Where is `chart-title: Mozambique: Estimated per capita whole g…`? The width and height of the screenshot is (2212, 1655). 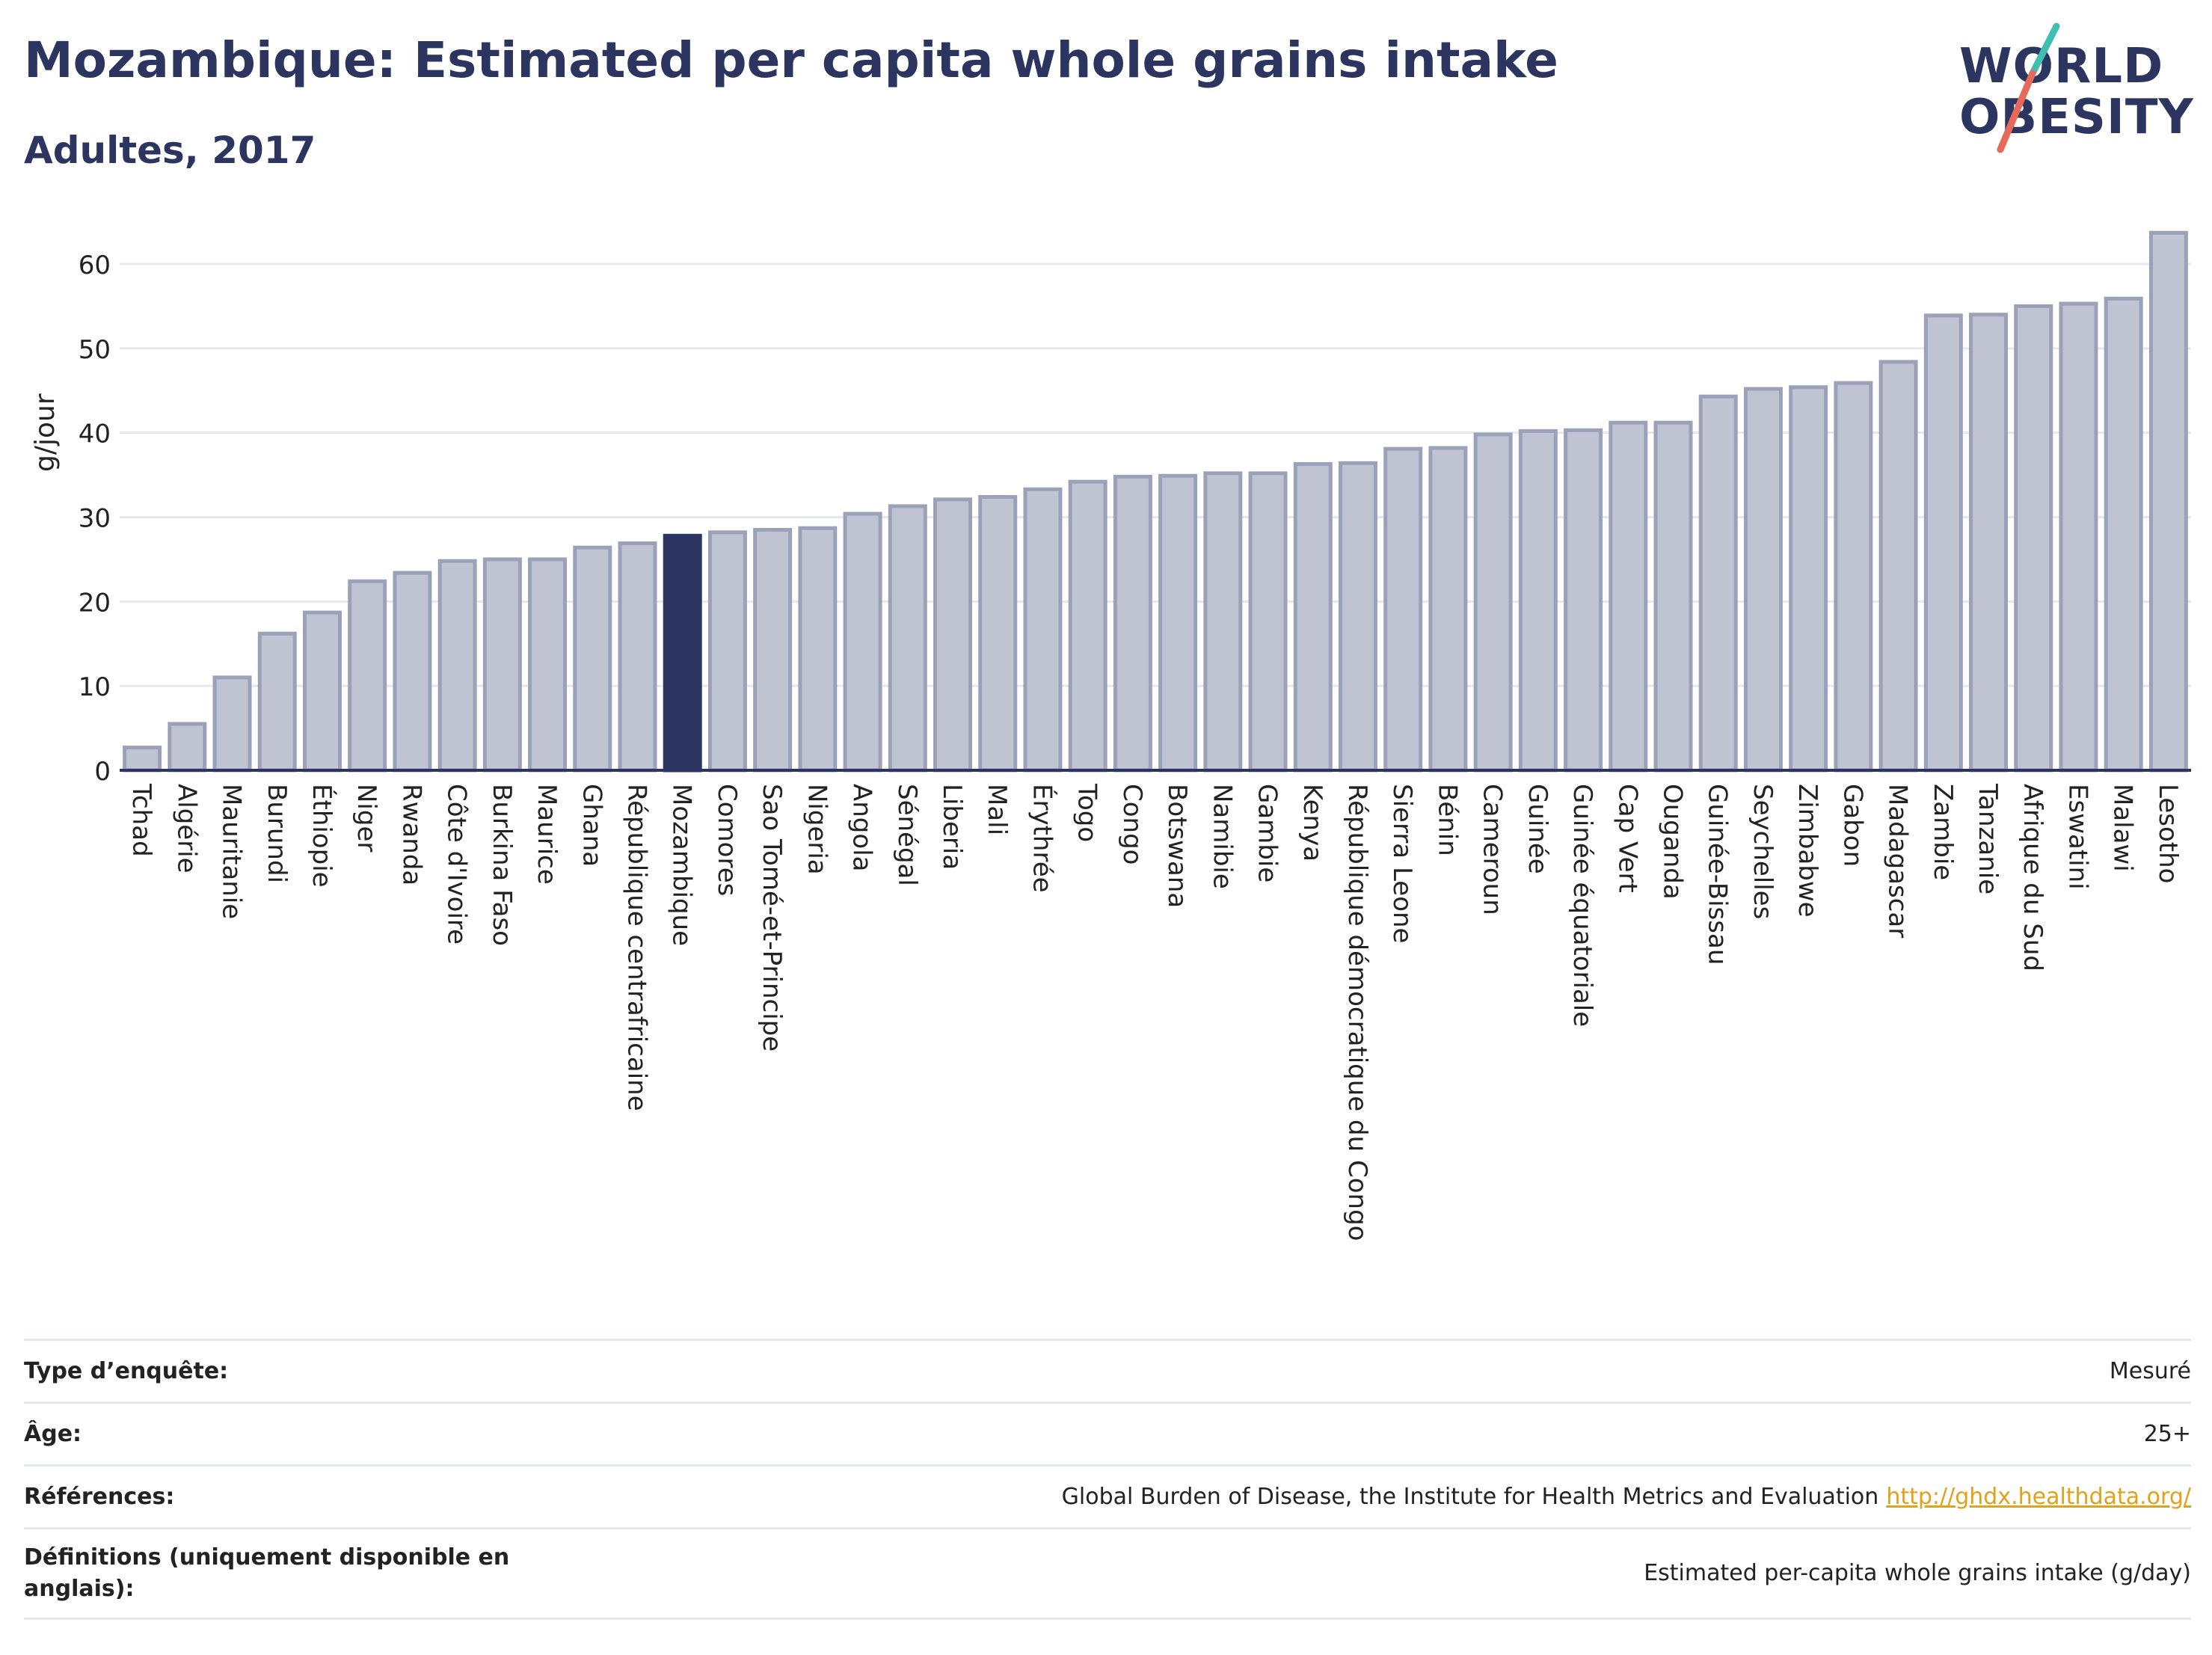
chart-title: Mozambique: Estimated per capita whole g… is located at coordinates (791, 60).